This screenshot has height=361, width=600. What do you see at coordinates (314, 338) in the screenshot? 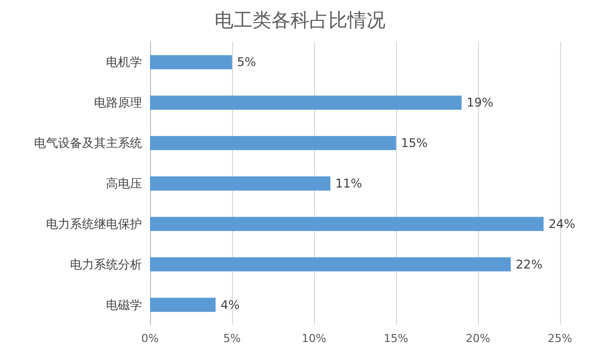
I see `x-tick-label: 10%` at bounding box center [314, 338].